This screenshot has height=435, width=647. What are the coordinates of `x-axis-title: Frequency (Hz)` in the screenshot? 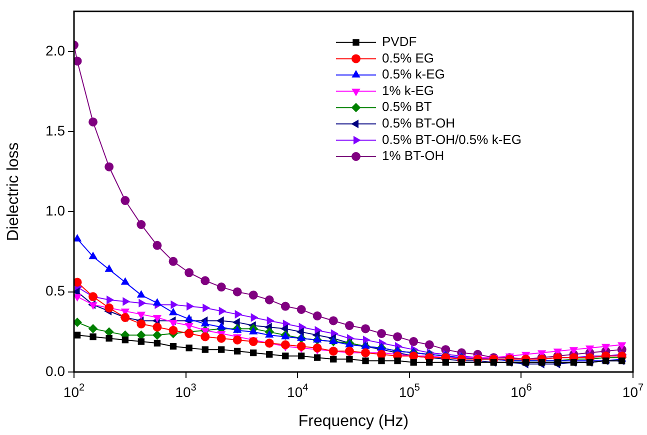 It's located at (353, 421).